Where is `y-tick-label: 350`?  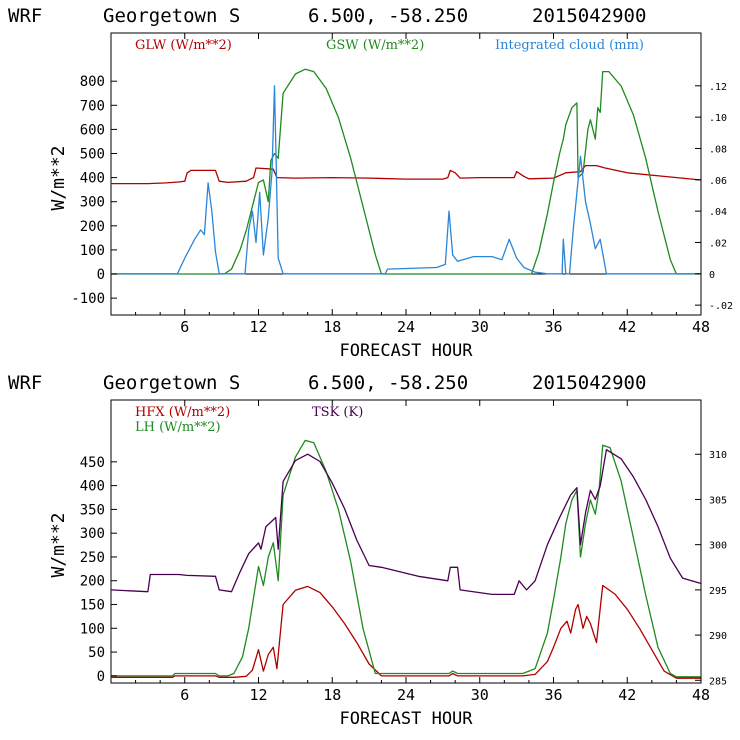 y-tick-label: 350 is located at coordinates (92, 510).